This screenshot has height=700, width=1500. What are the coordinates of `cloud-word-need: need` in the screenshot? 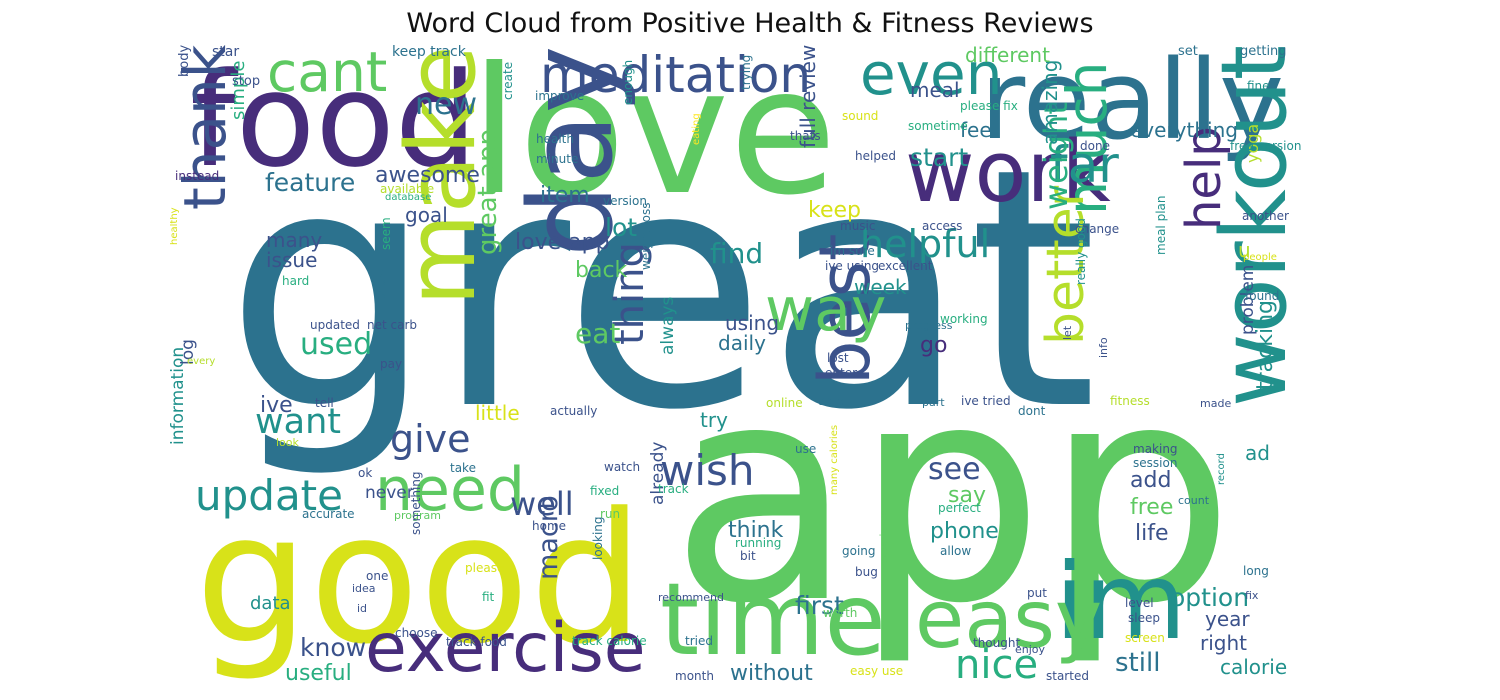 It's located at (450, 490).